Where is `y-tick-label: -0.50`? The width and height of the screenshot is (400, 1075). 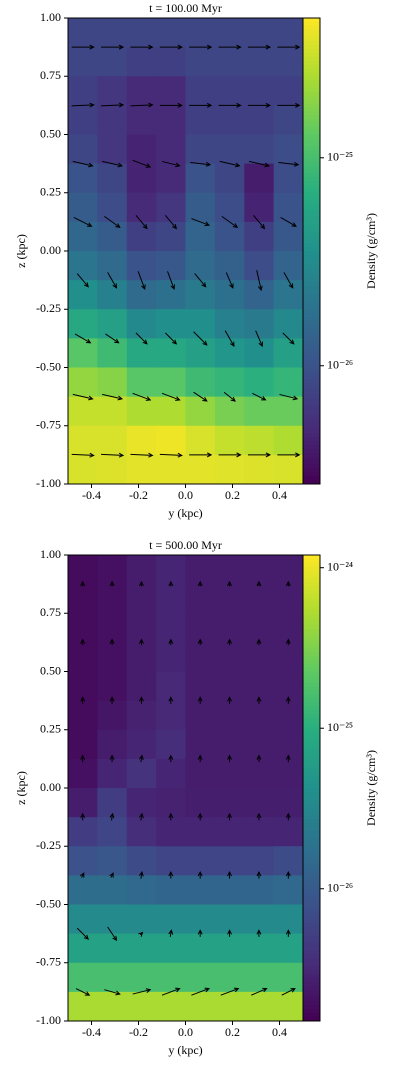 y-tick-label: -0.50 is located at coordinates (48, 903).